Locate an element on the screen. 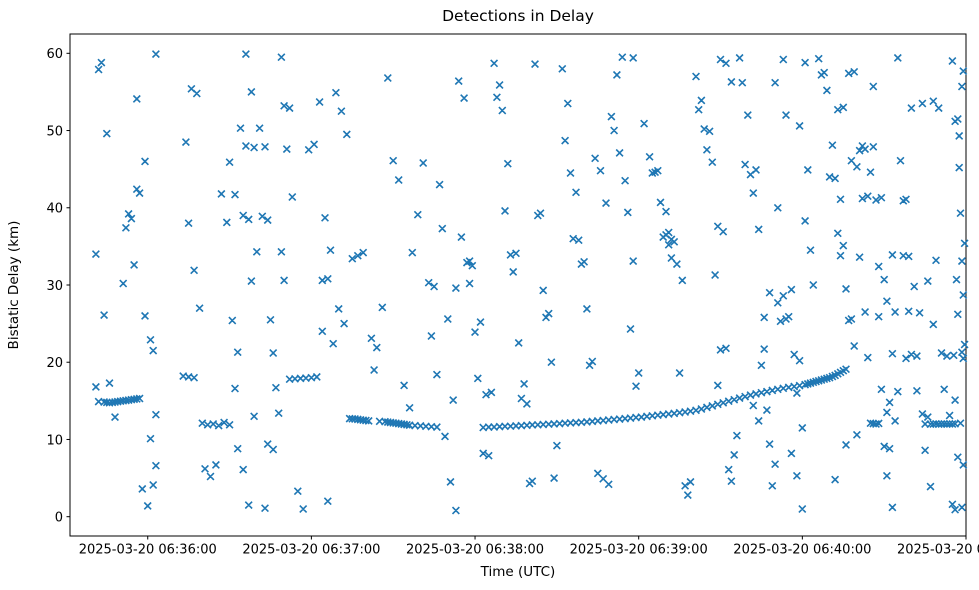  y-tick-label: 10 is located at coordinates (54, 440).